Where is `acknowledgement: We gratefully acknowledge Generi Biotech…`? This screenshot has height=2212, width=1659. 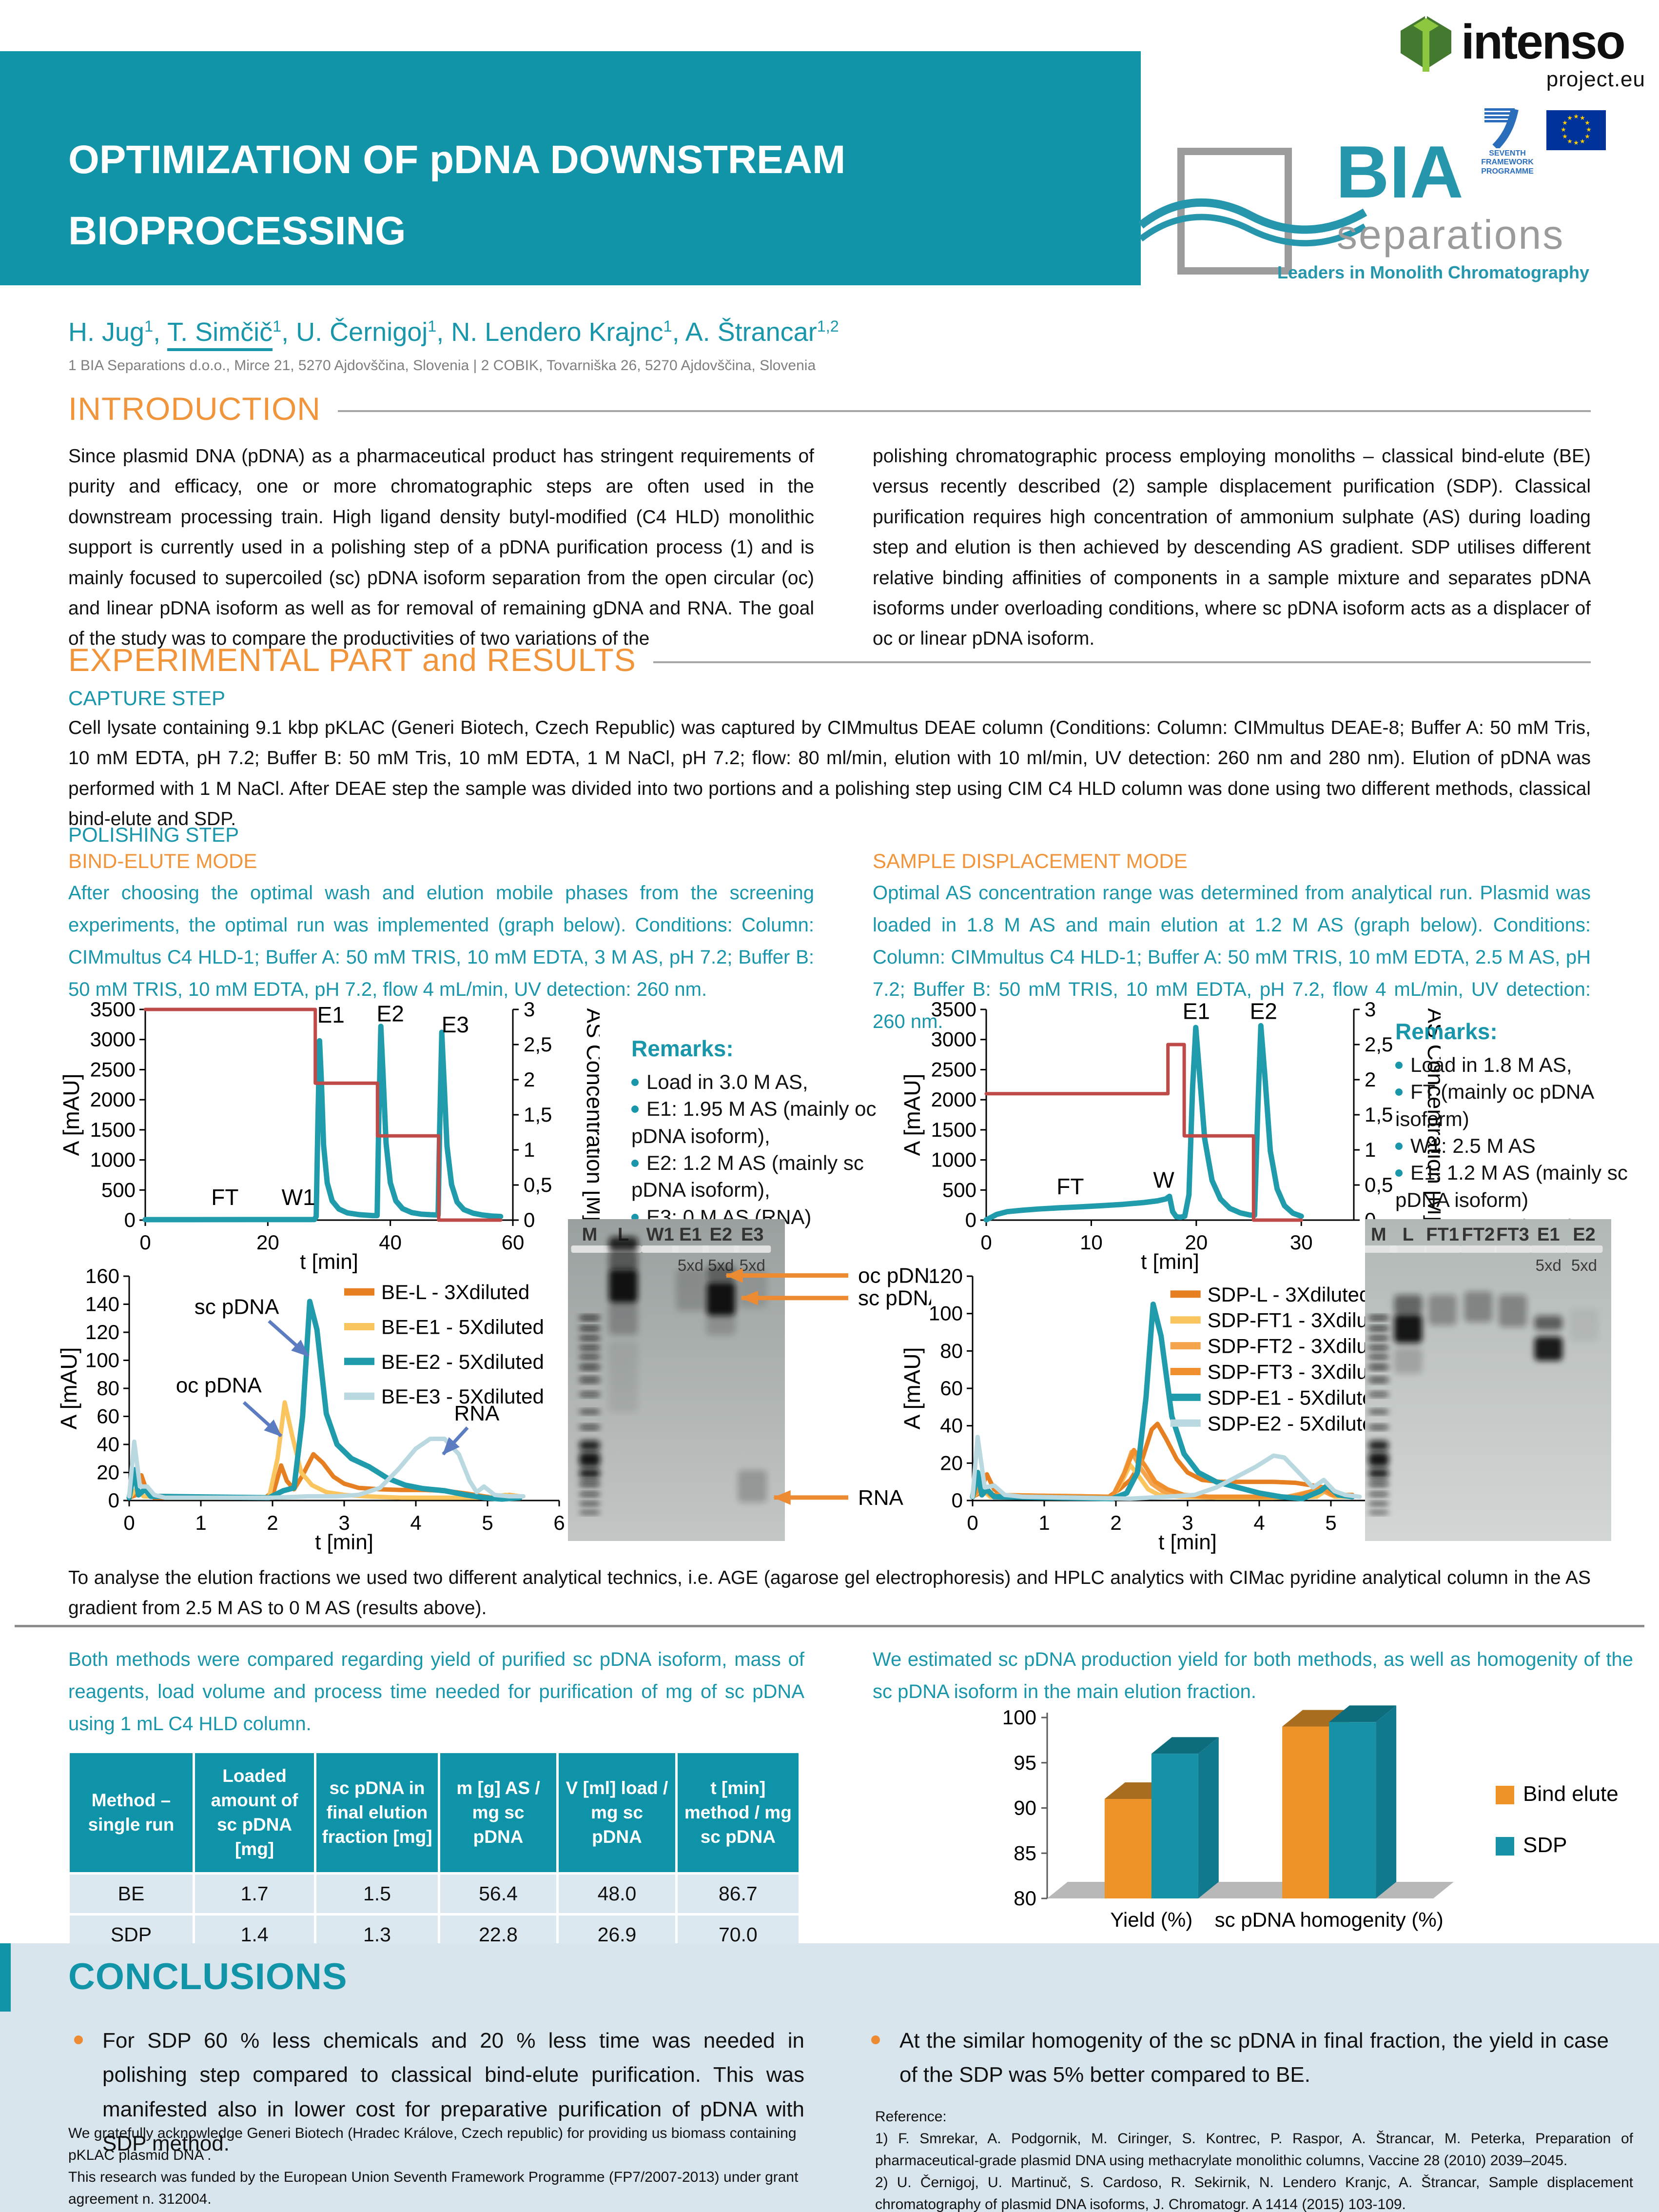 acknowledgement: We gratefully acknowledge Generi Biotech… is located at coordinates (448, 2166).